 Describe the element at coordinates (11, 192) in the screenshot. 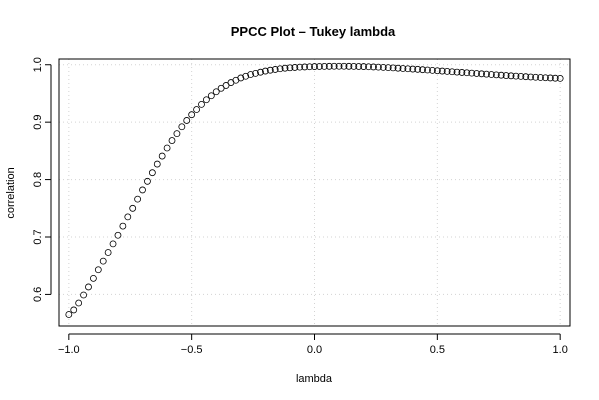

I see `y-axis-label: correlation` at that location.